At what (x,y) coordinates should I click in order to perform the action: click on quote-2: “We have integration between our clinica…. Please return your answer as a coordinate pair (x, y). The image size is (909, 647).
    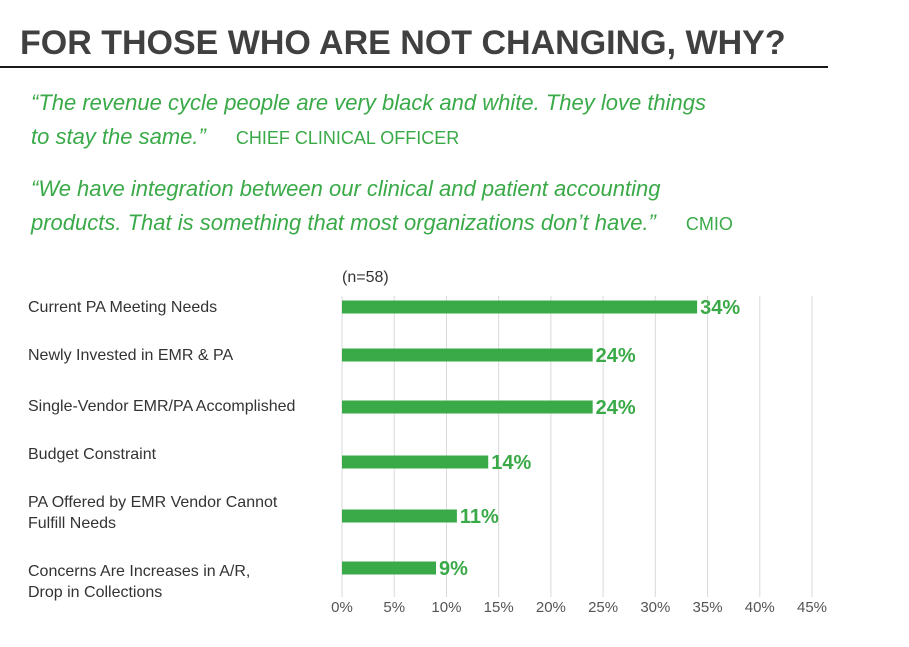
    Looking at the image, I should click on (446, 206).